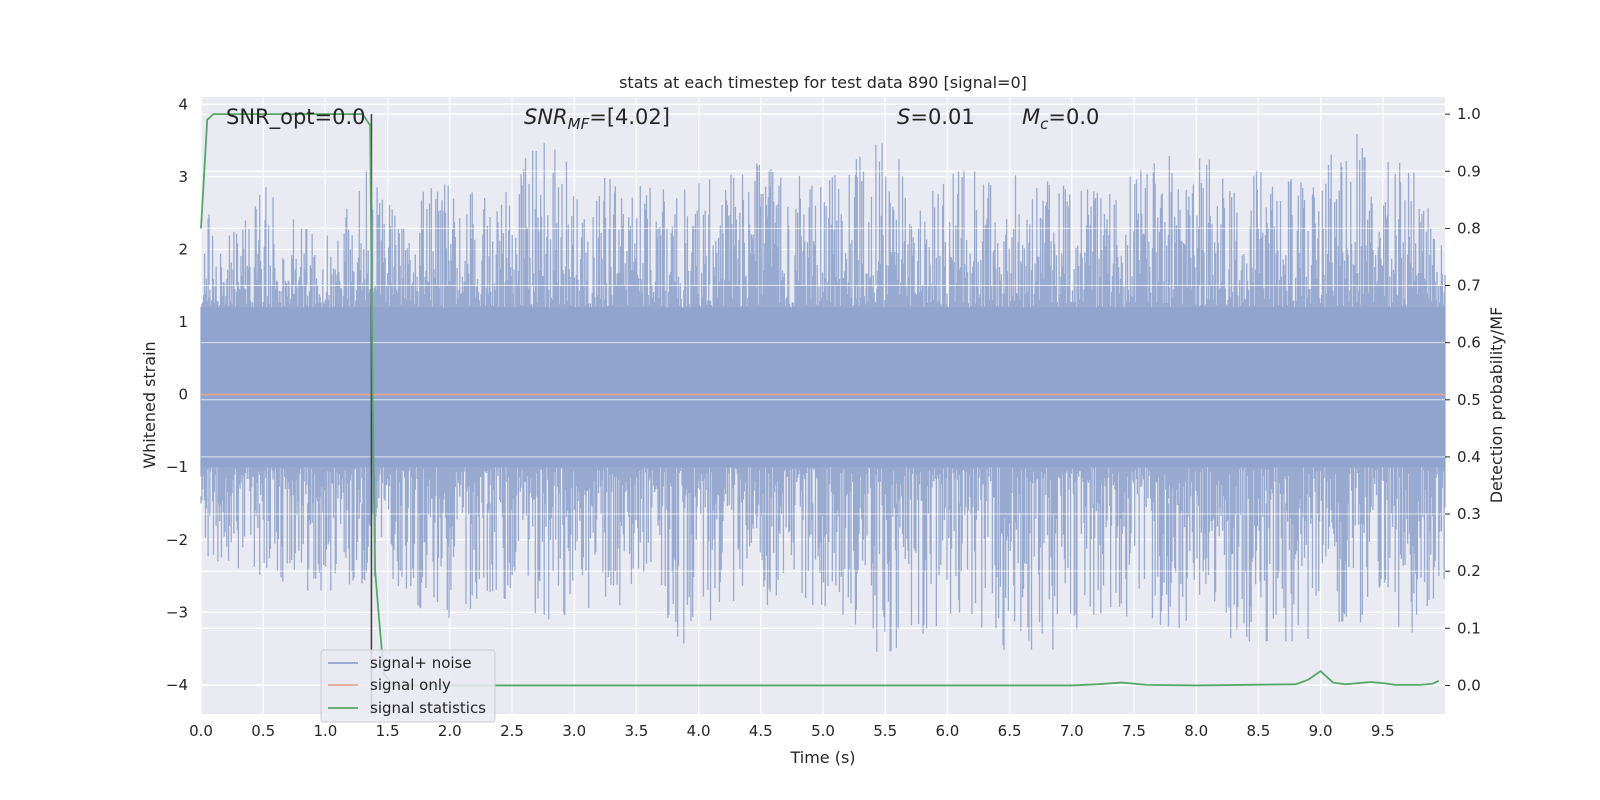 Image resolution: width=1600 pixels, height=800 pixels. What do you see at coordinates (1258, 731) in the screenshot?
I see `x-tick-label: 8.5` at bounding box center [1258, 731].